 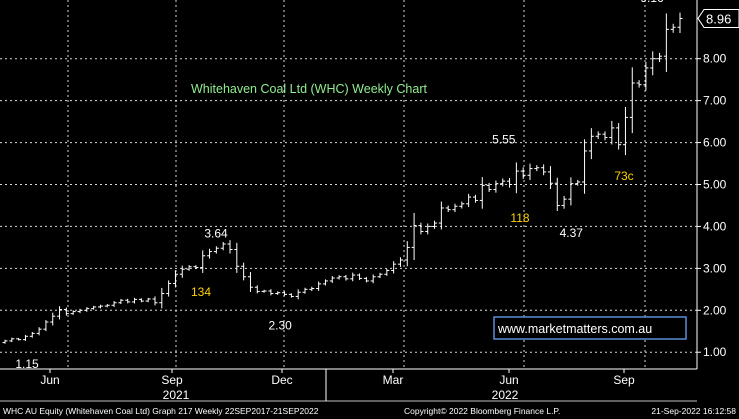 What do you see at coordinates (715, 226) in the screenshot?
I see `y-tick-label: 4.00` at bounding box center [715, 226].